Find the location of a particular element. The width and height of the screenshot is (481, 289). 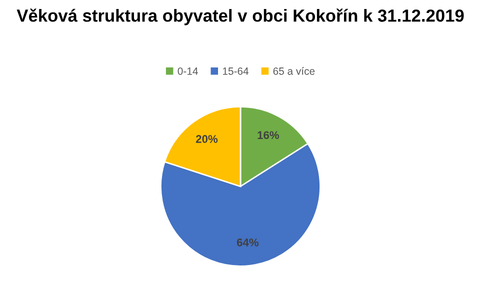

data-label: 20% is located at coordinates (207, 139).